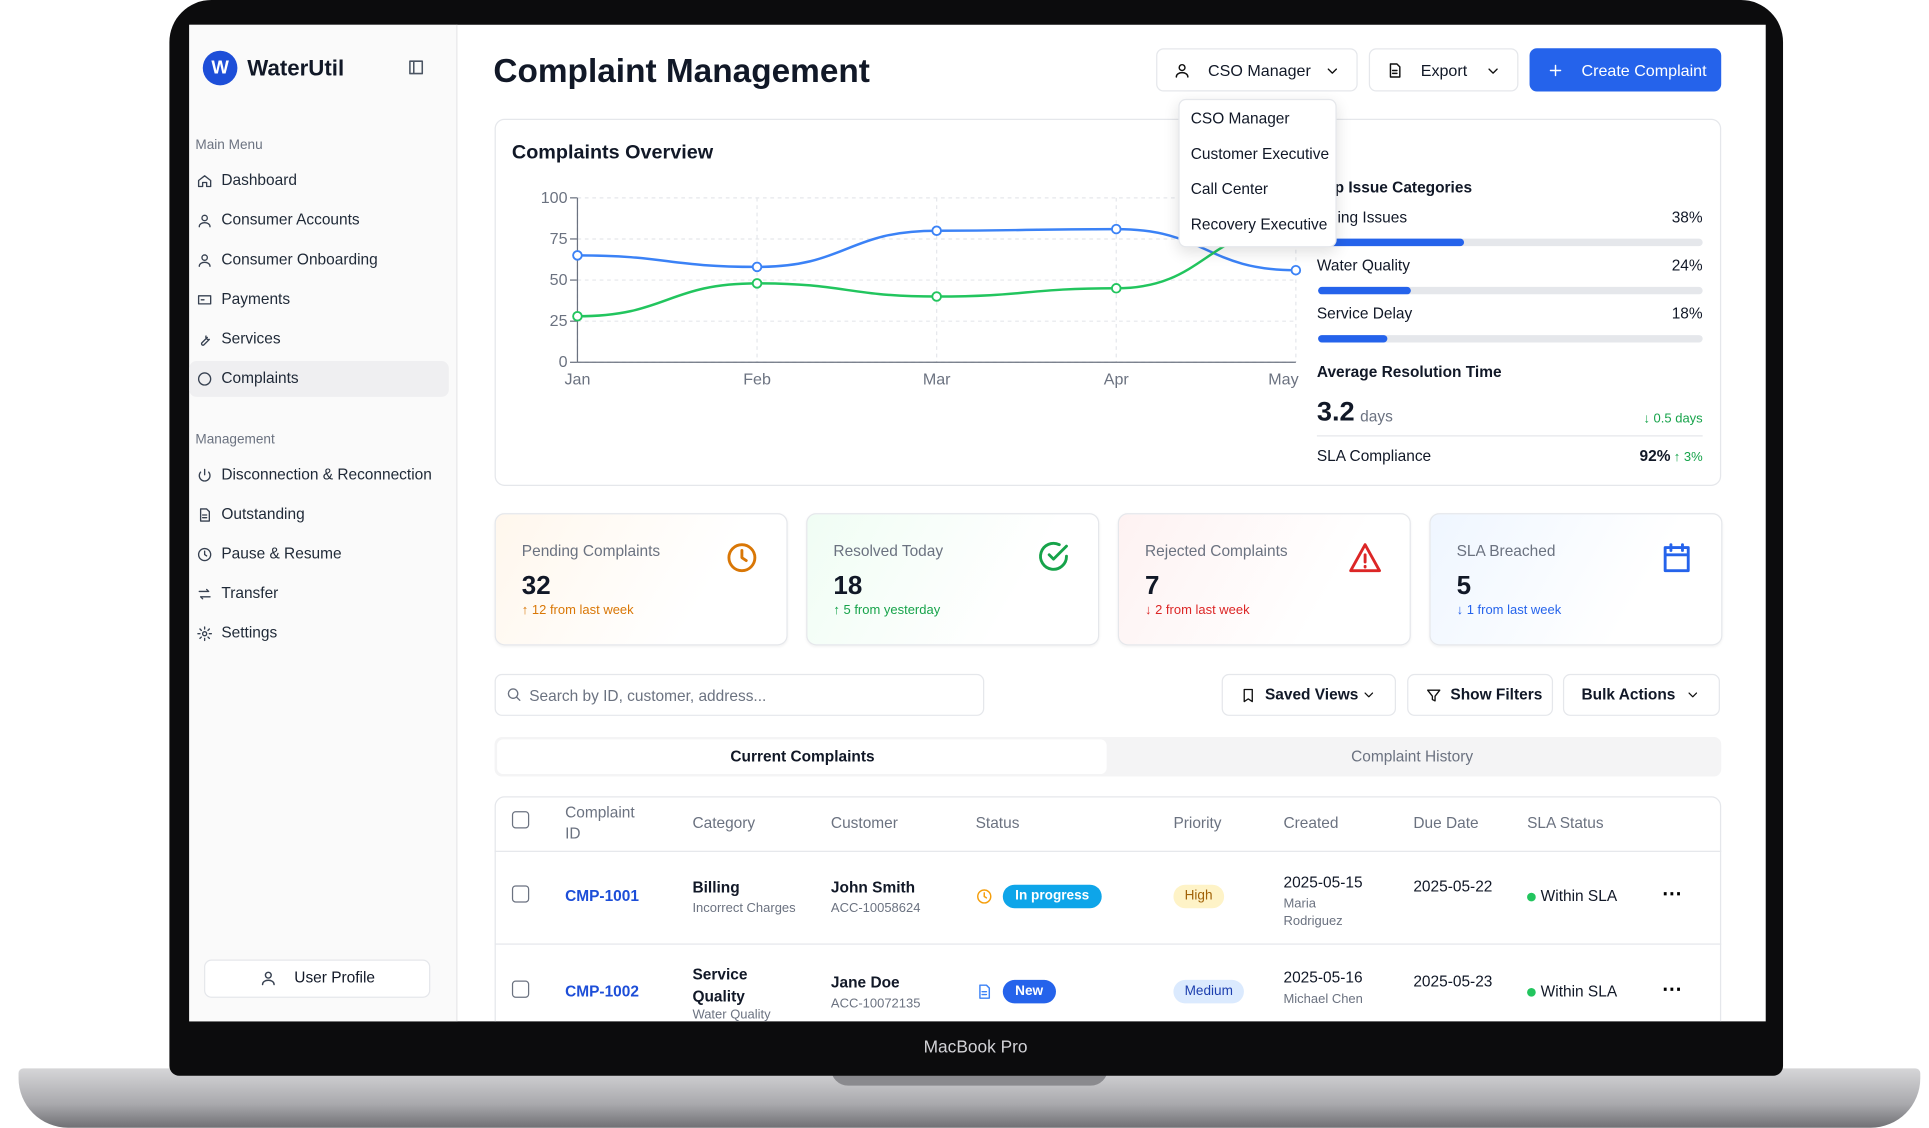  Describe the element at coordinates (985, 991) in the screenshot. I see `status-icon` at that location.